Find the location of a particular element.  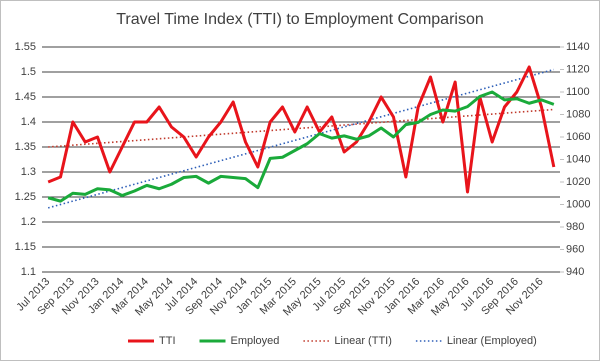

y2-tick-label: 940 is located at coordinates (575, 272).